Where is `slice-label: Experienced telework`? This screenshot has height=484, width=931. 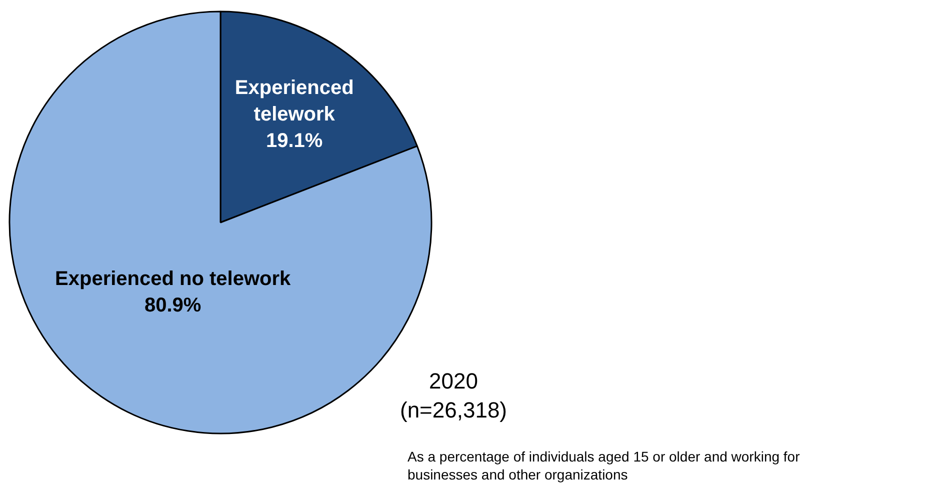 slice-label: Experienced telework is located at coordinates (294, 101).